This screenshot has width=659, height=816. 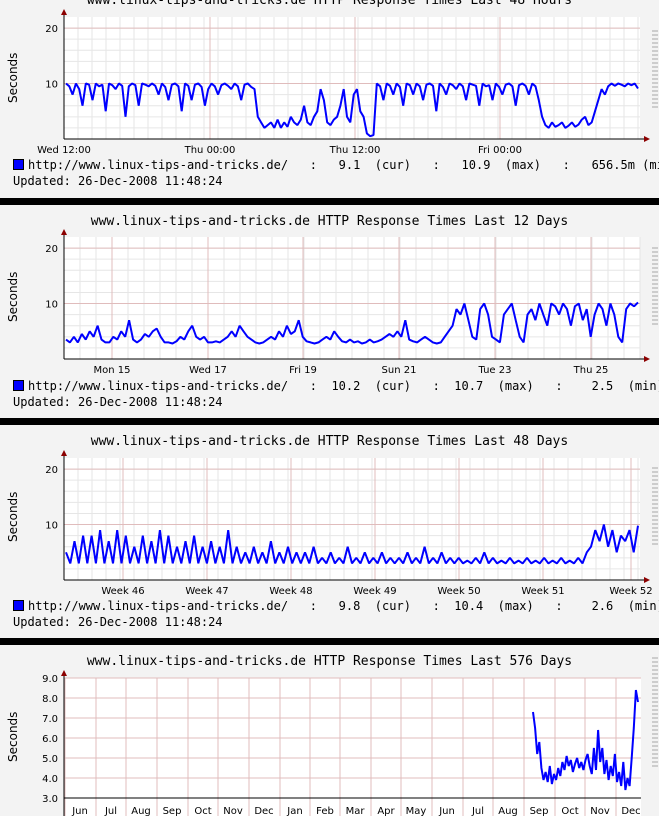 What do you see at coordinates (476, 165) in the screenshot?
I see `legend-max: 10.9` at bounding box center [476, 165].